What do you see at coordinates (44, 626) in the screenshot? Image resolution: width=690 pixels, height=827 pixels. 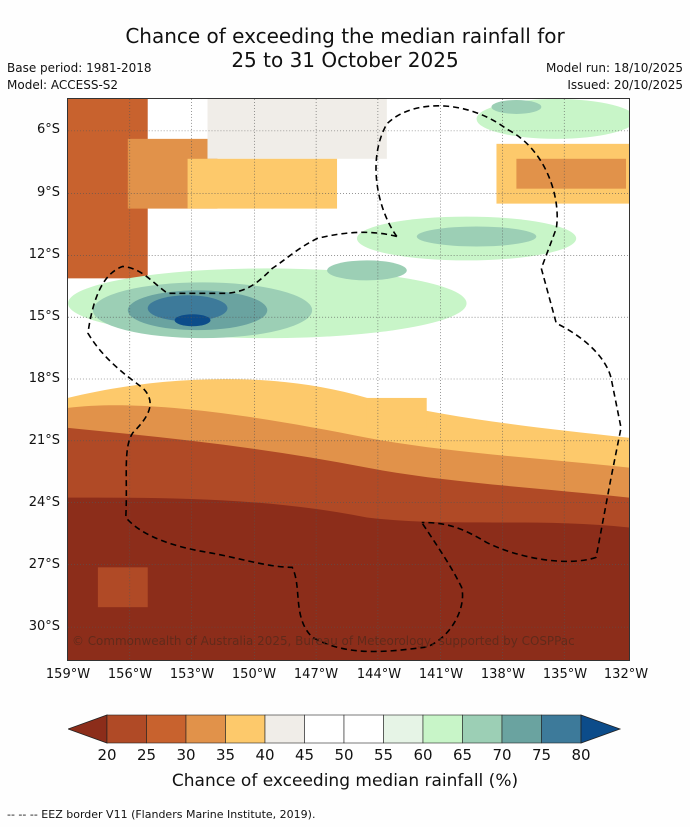 I see `lat-label: 30°S` at bounding box center [44, 626].